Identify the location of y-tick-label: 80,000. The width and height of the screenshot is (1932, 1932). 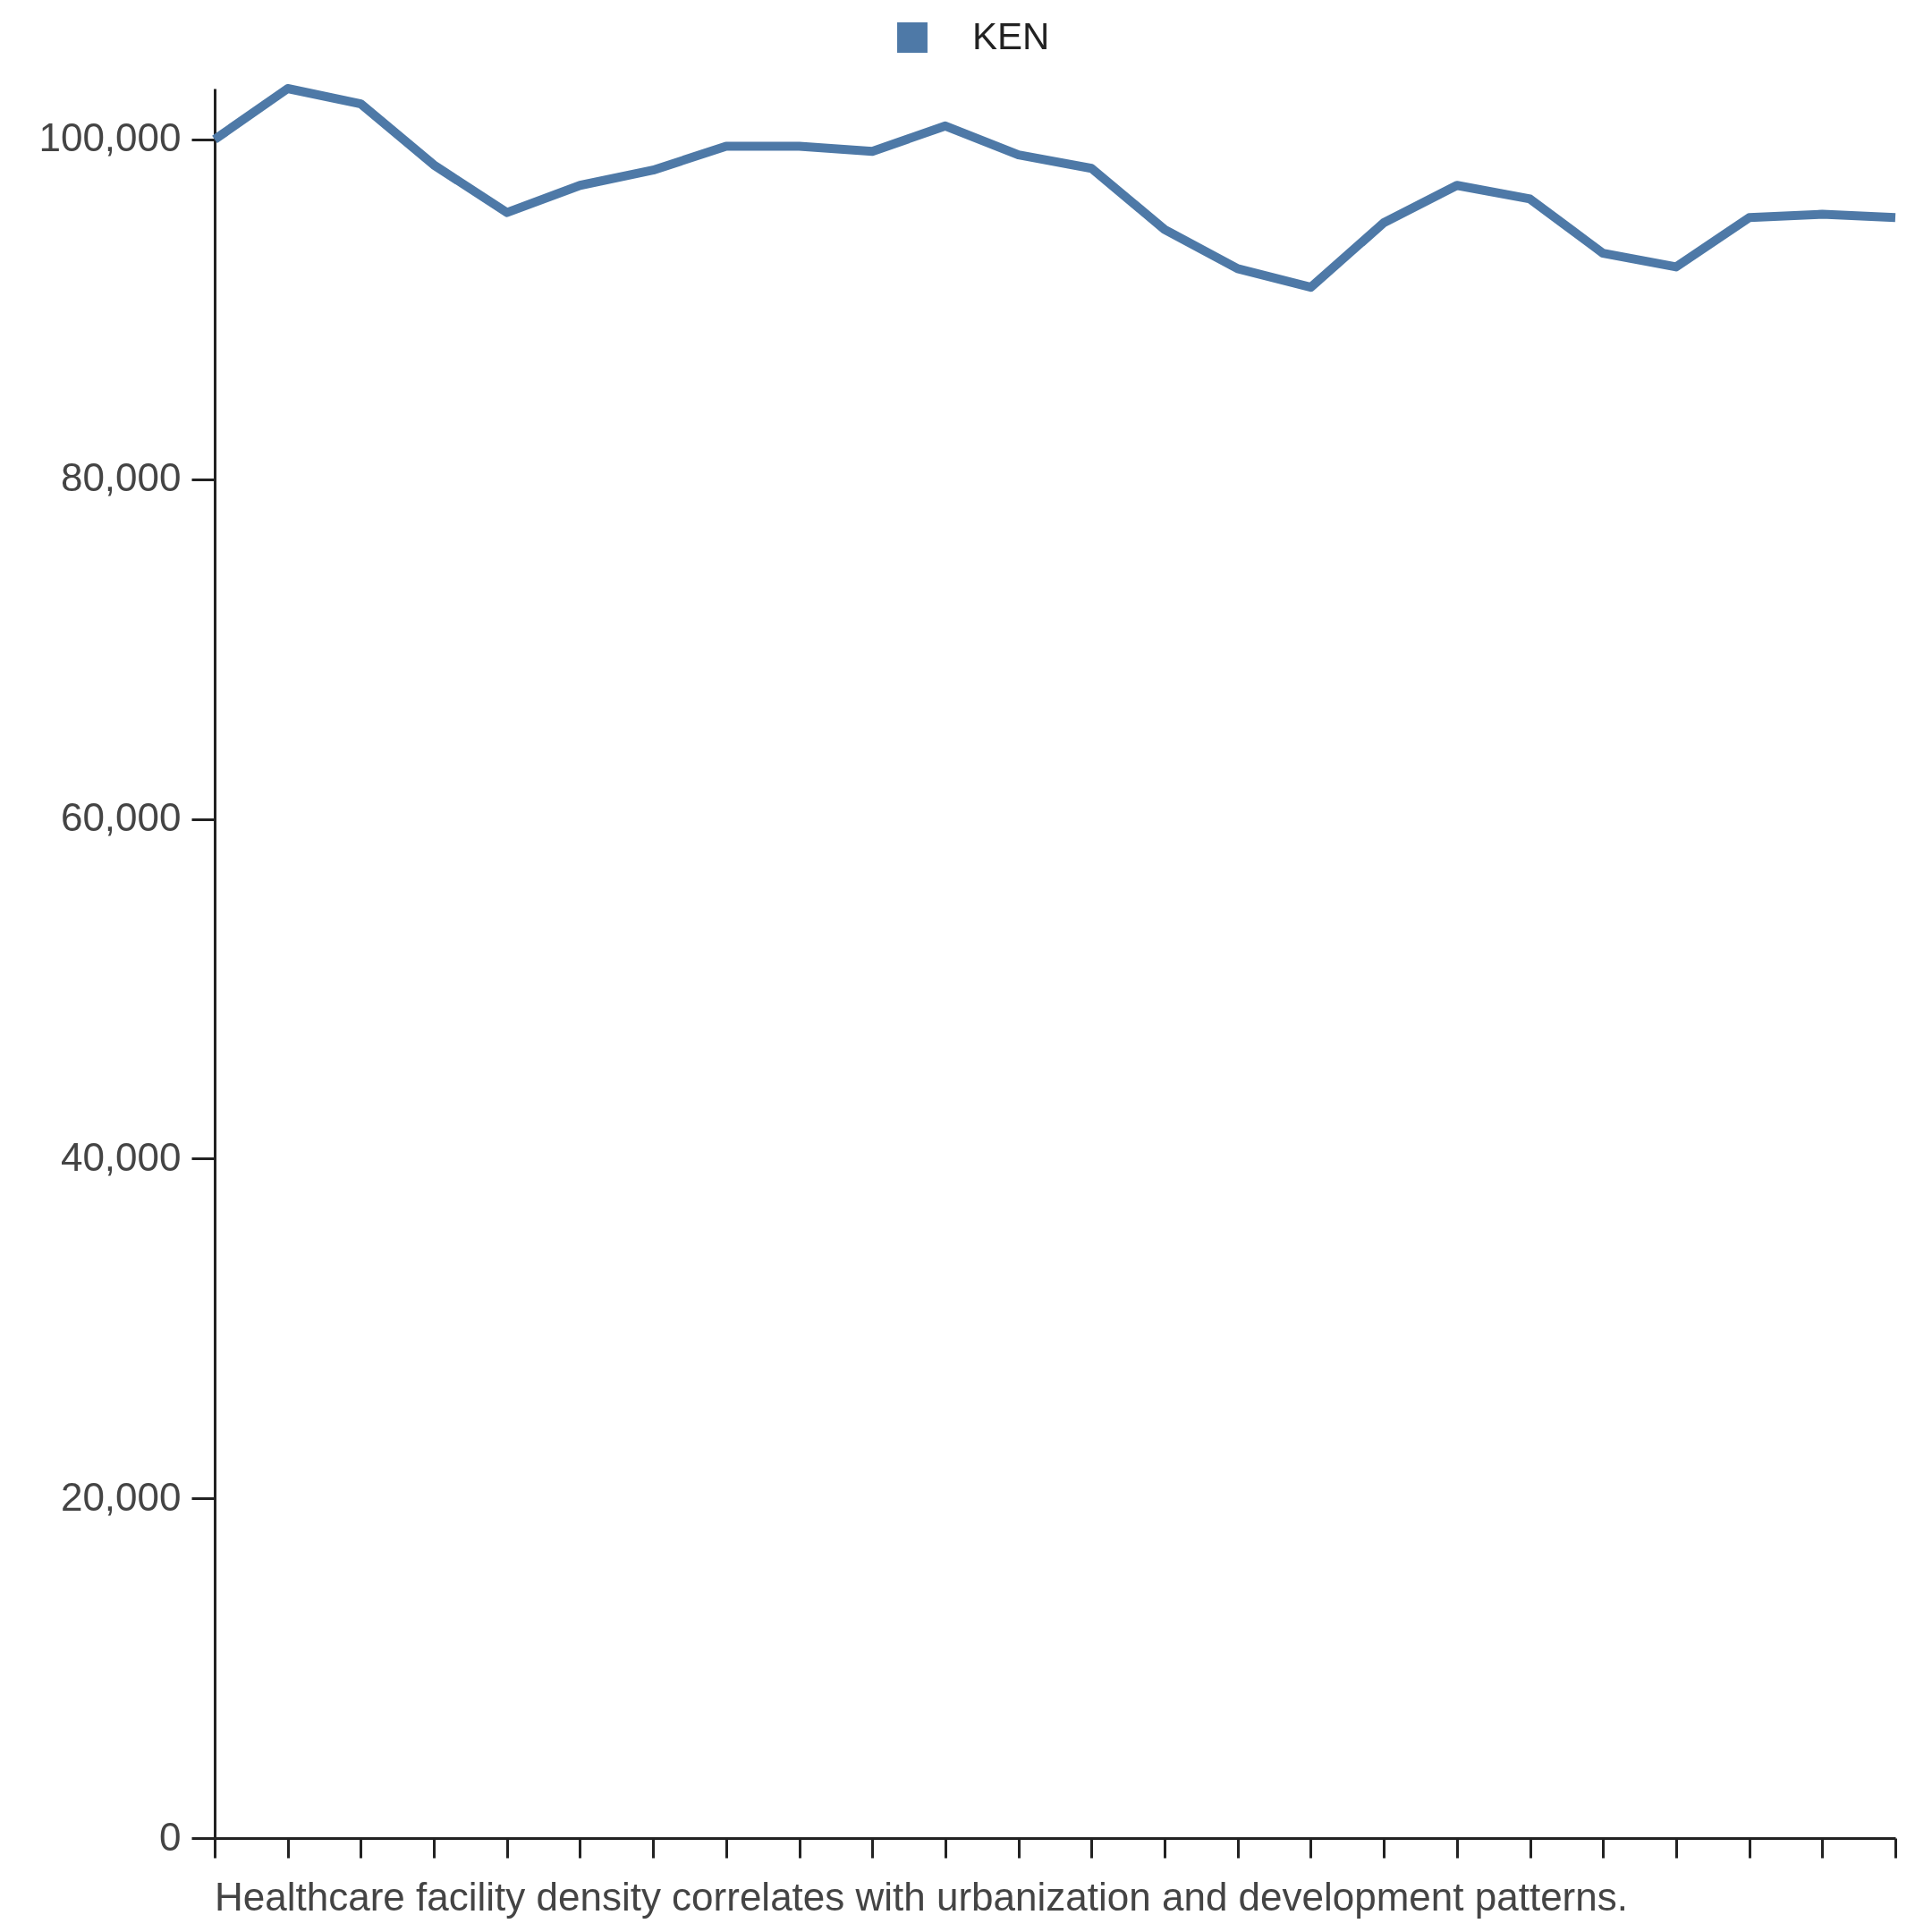
(121, 477).